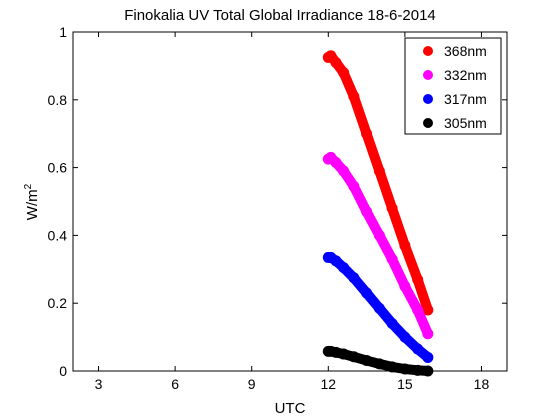 This screenshot has width=560, height=420. Describe the element at coordinates (175, 384) in the screenshot. I see `x-tick-label: 6` at that location.